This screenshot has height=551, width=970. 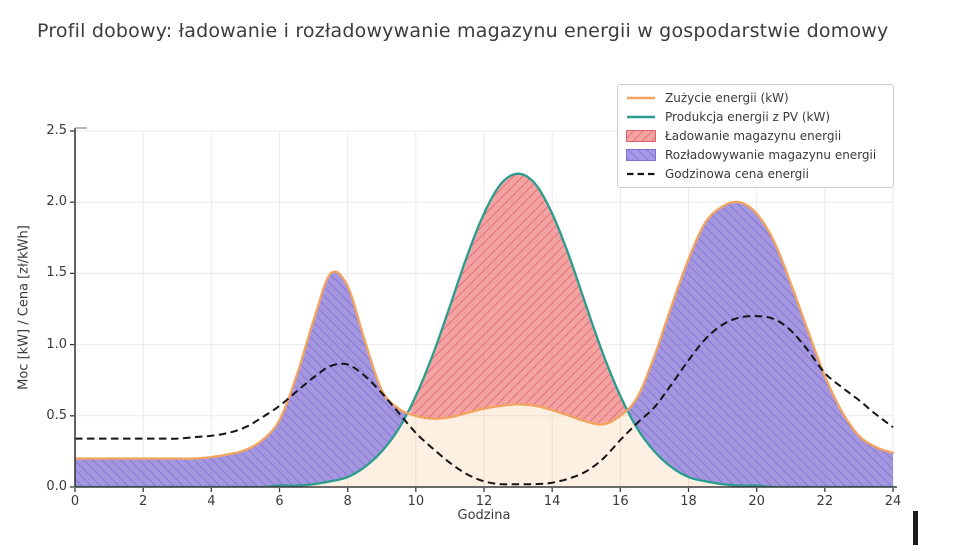 I want to click on legend-label: Zużycie energii (kW), so click(x=727, y=98).